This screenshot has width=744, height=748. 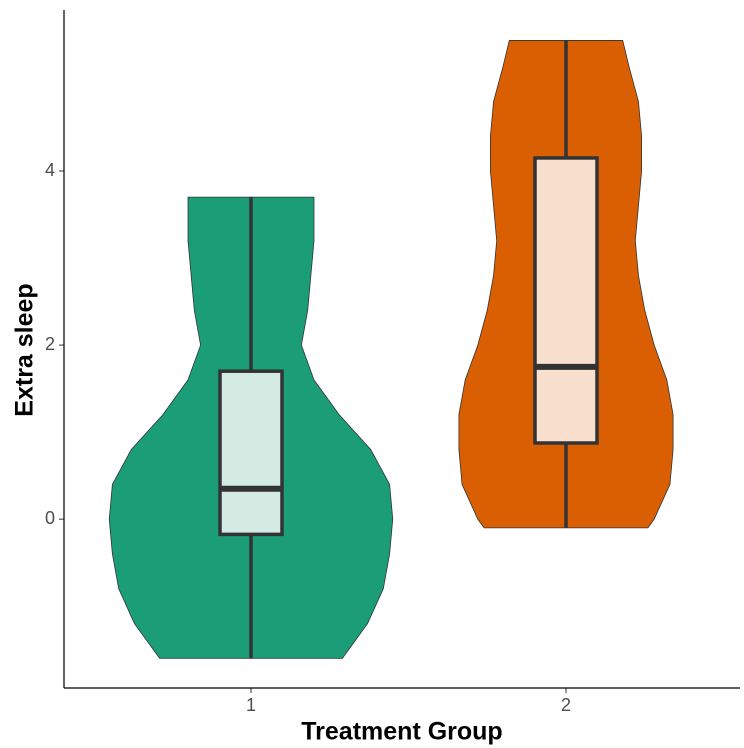 I want to click on x-tick-label: 1, so click(x=251, y=705).